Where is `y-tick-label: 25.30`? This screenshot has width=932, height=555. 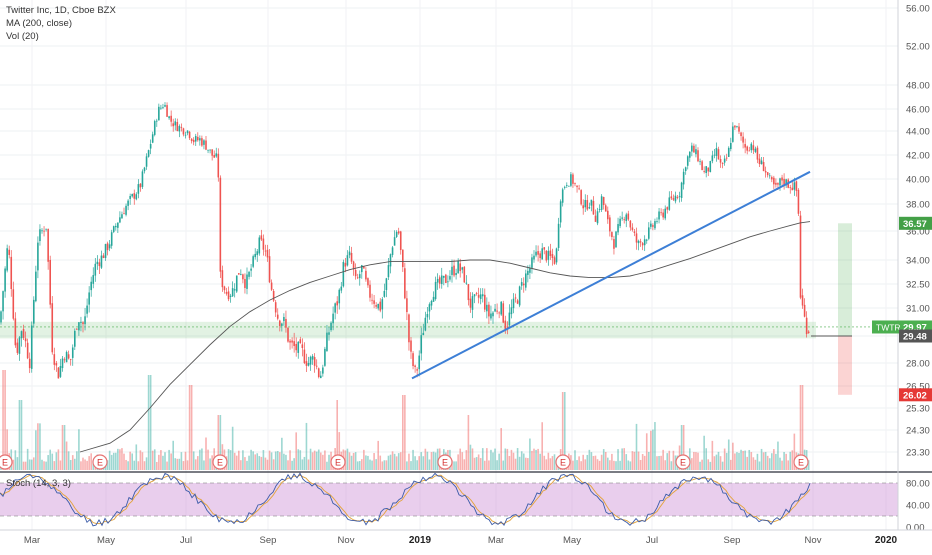
y-tick-label: 25.30 is located at coordinates (918, 409).